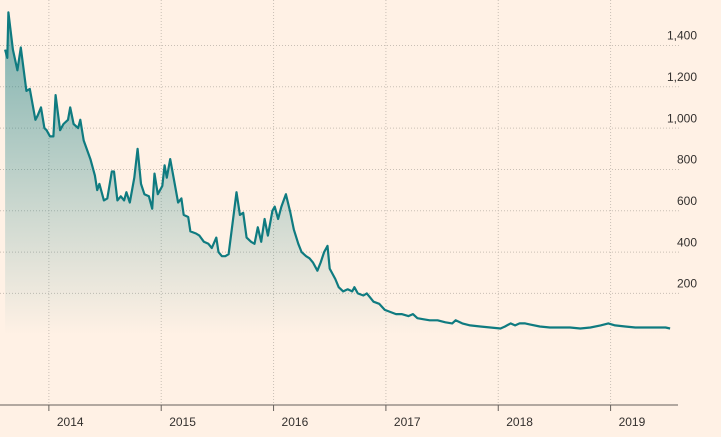  What do you see at coordinates (687, 242) in the screenshot?
I see `y-tick-label: 400` at bounding box center [687, 242].